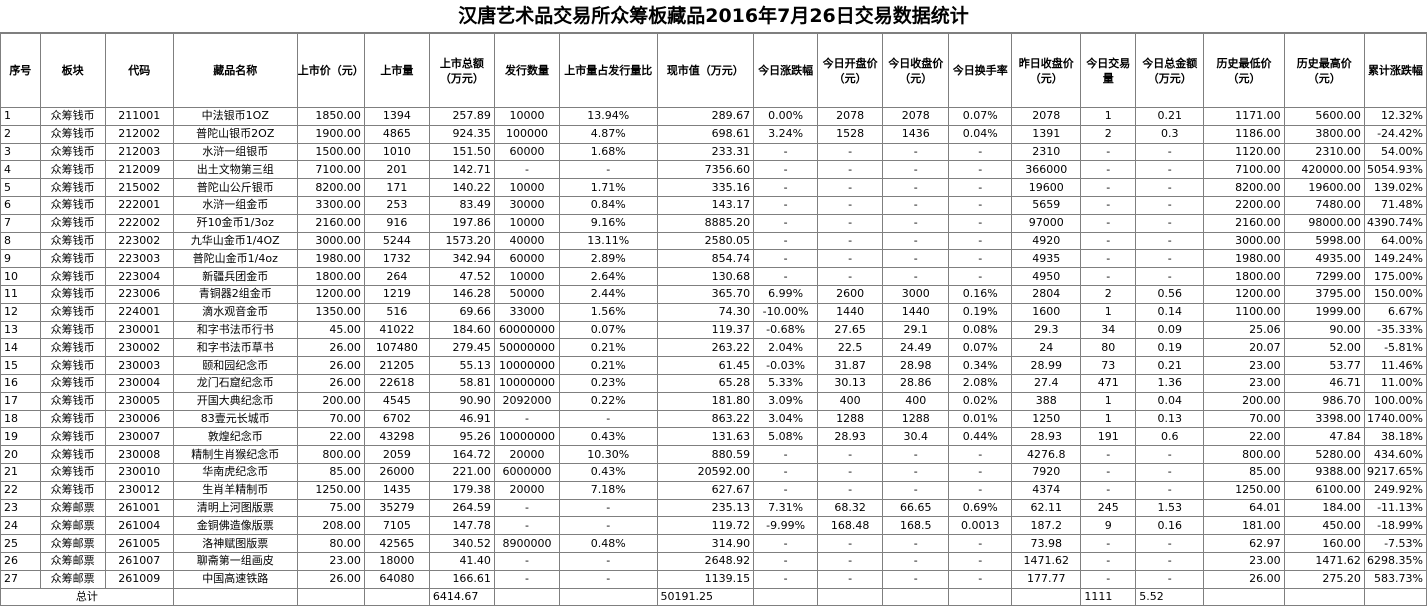 The image size is (1427, 611). I want to click on table-cell: 42565, so click(396, 543).